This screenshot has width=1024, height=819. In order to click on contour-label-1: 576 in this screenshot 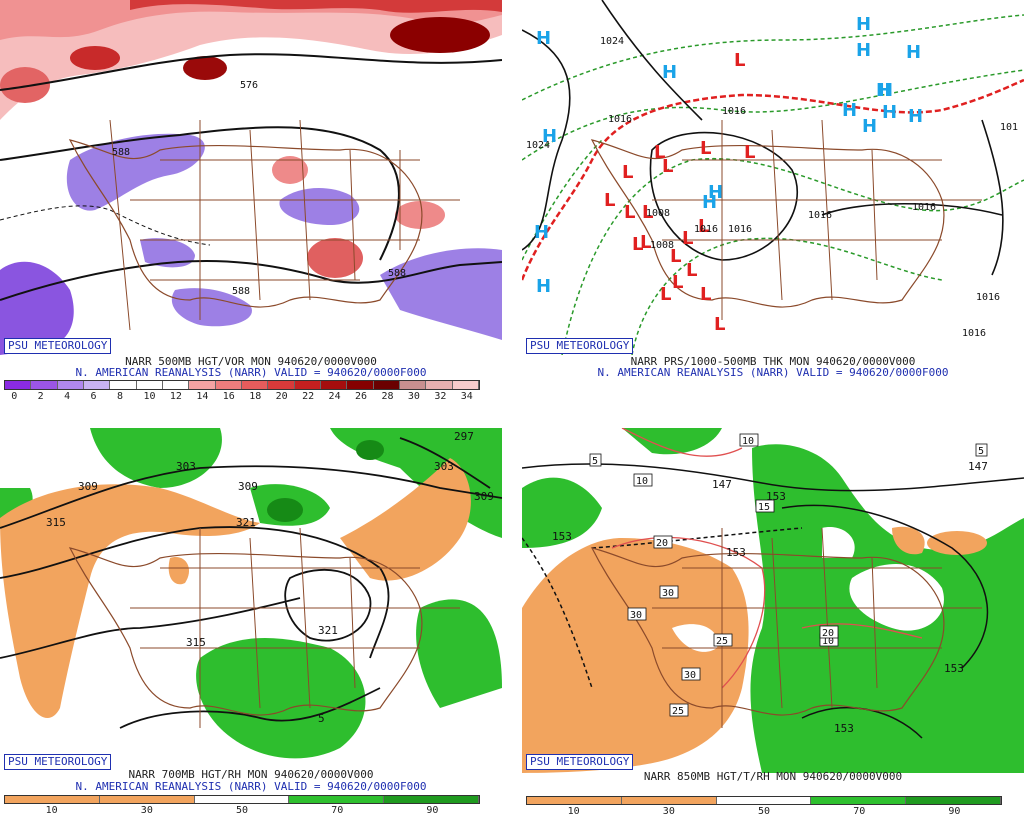, I will do `click(249, 85)`.